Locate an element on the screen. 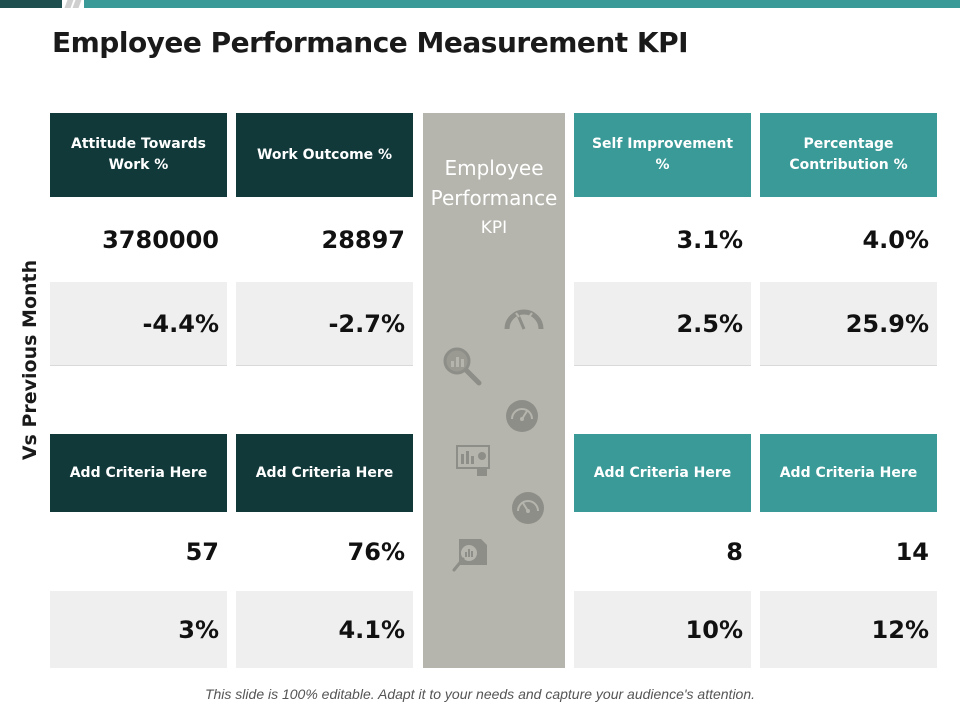  dashboard-board-icon is located at coordinates (473, 460).